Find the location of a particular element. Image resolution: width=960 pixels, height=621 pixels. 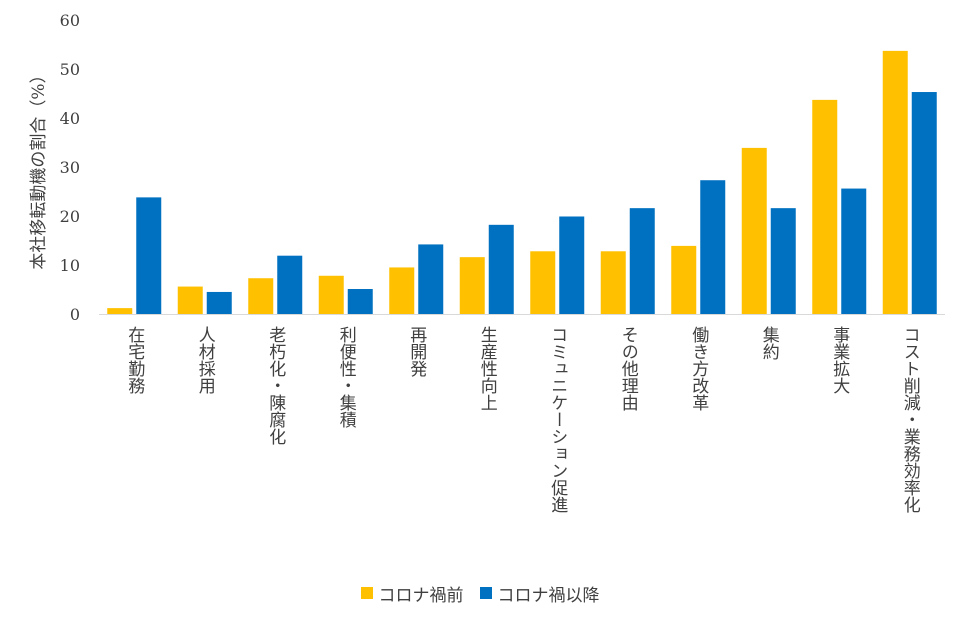

y-axis-ticks: 0 10 20 30 40 50 60 is located at coordinates (70, 167).